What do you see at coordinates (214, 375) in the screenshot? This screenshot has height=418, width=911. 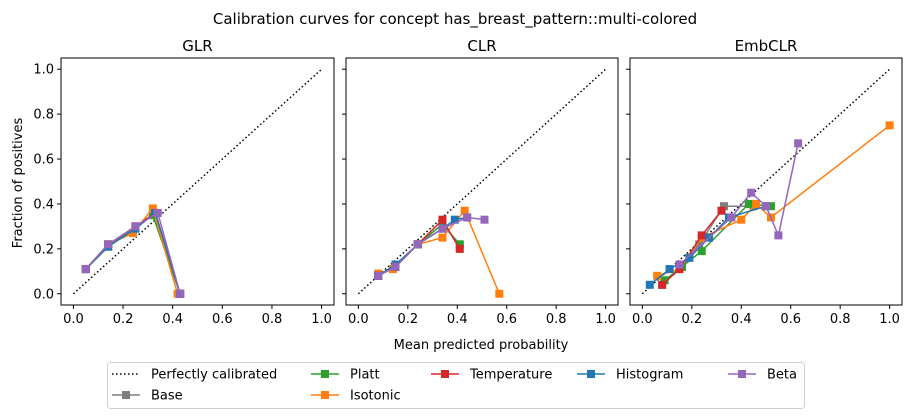 I see `legend-label: Perfectly calibrated` at bounding box center [214, 375].